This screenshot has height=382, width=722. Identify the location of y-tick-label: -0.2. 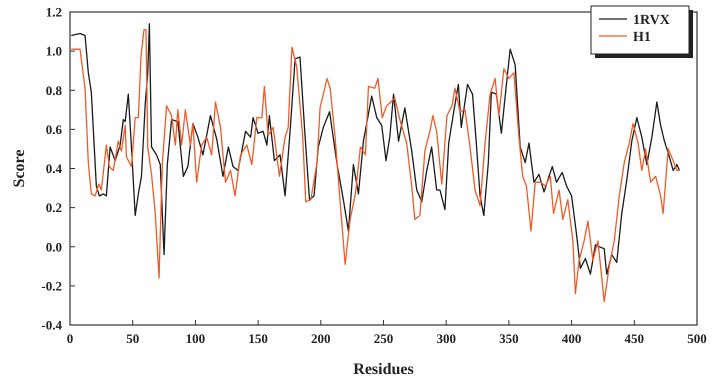
(51, 286).